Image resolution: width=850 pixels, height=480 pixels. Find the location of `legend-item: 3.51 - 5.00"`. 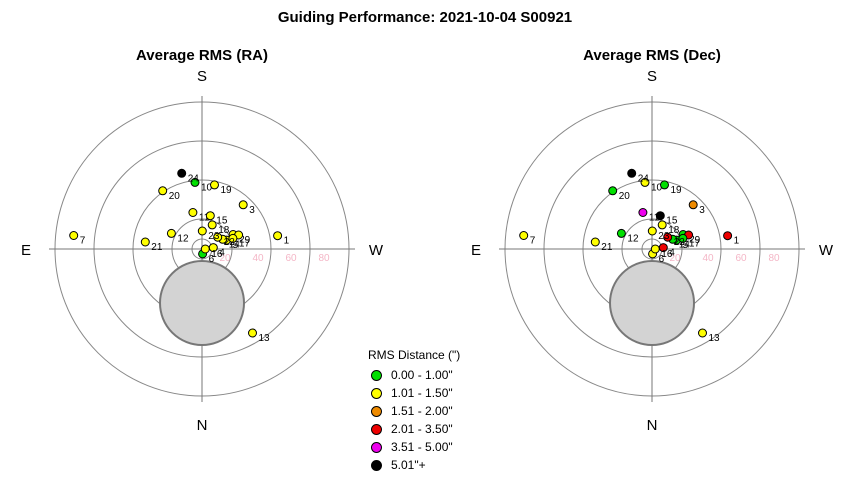

legend-item: 3.51 - 5.00" is located at coordinates (414, 447).